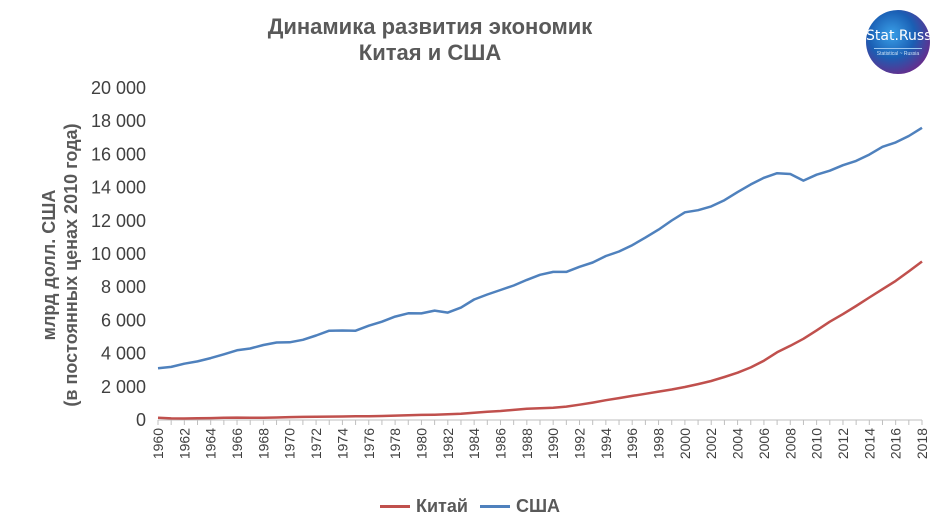  I want to click on y-tick-label: 2 000, so click(123, 387).